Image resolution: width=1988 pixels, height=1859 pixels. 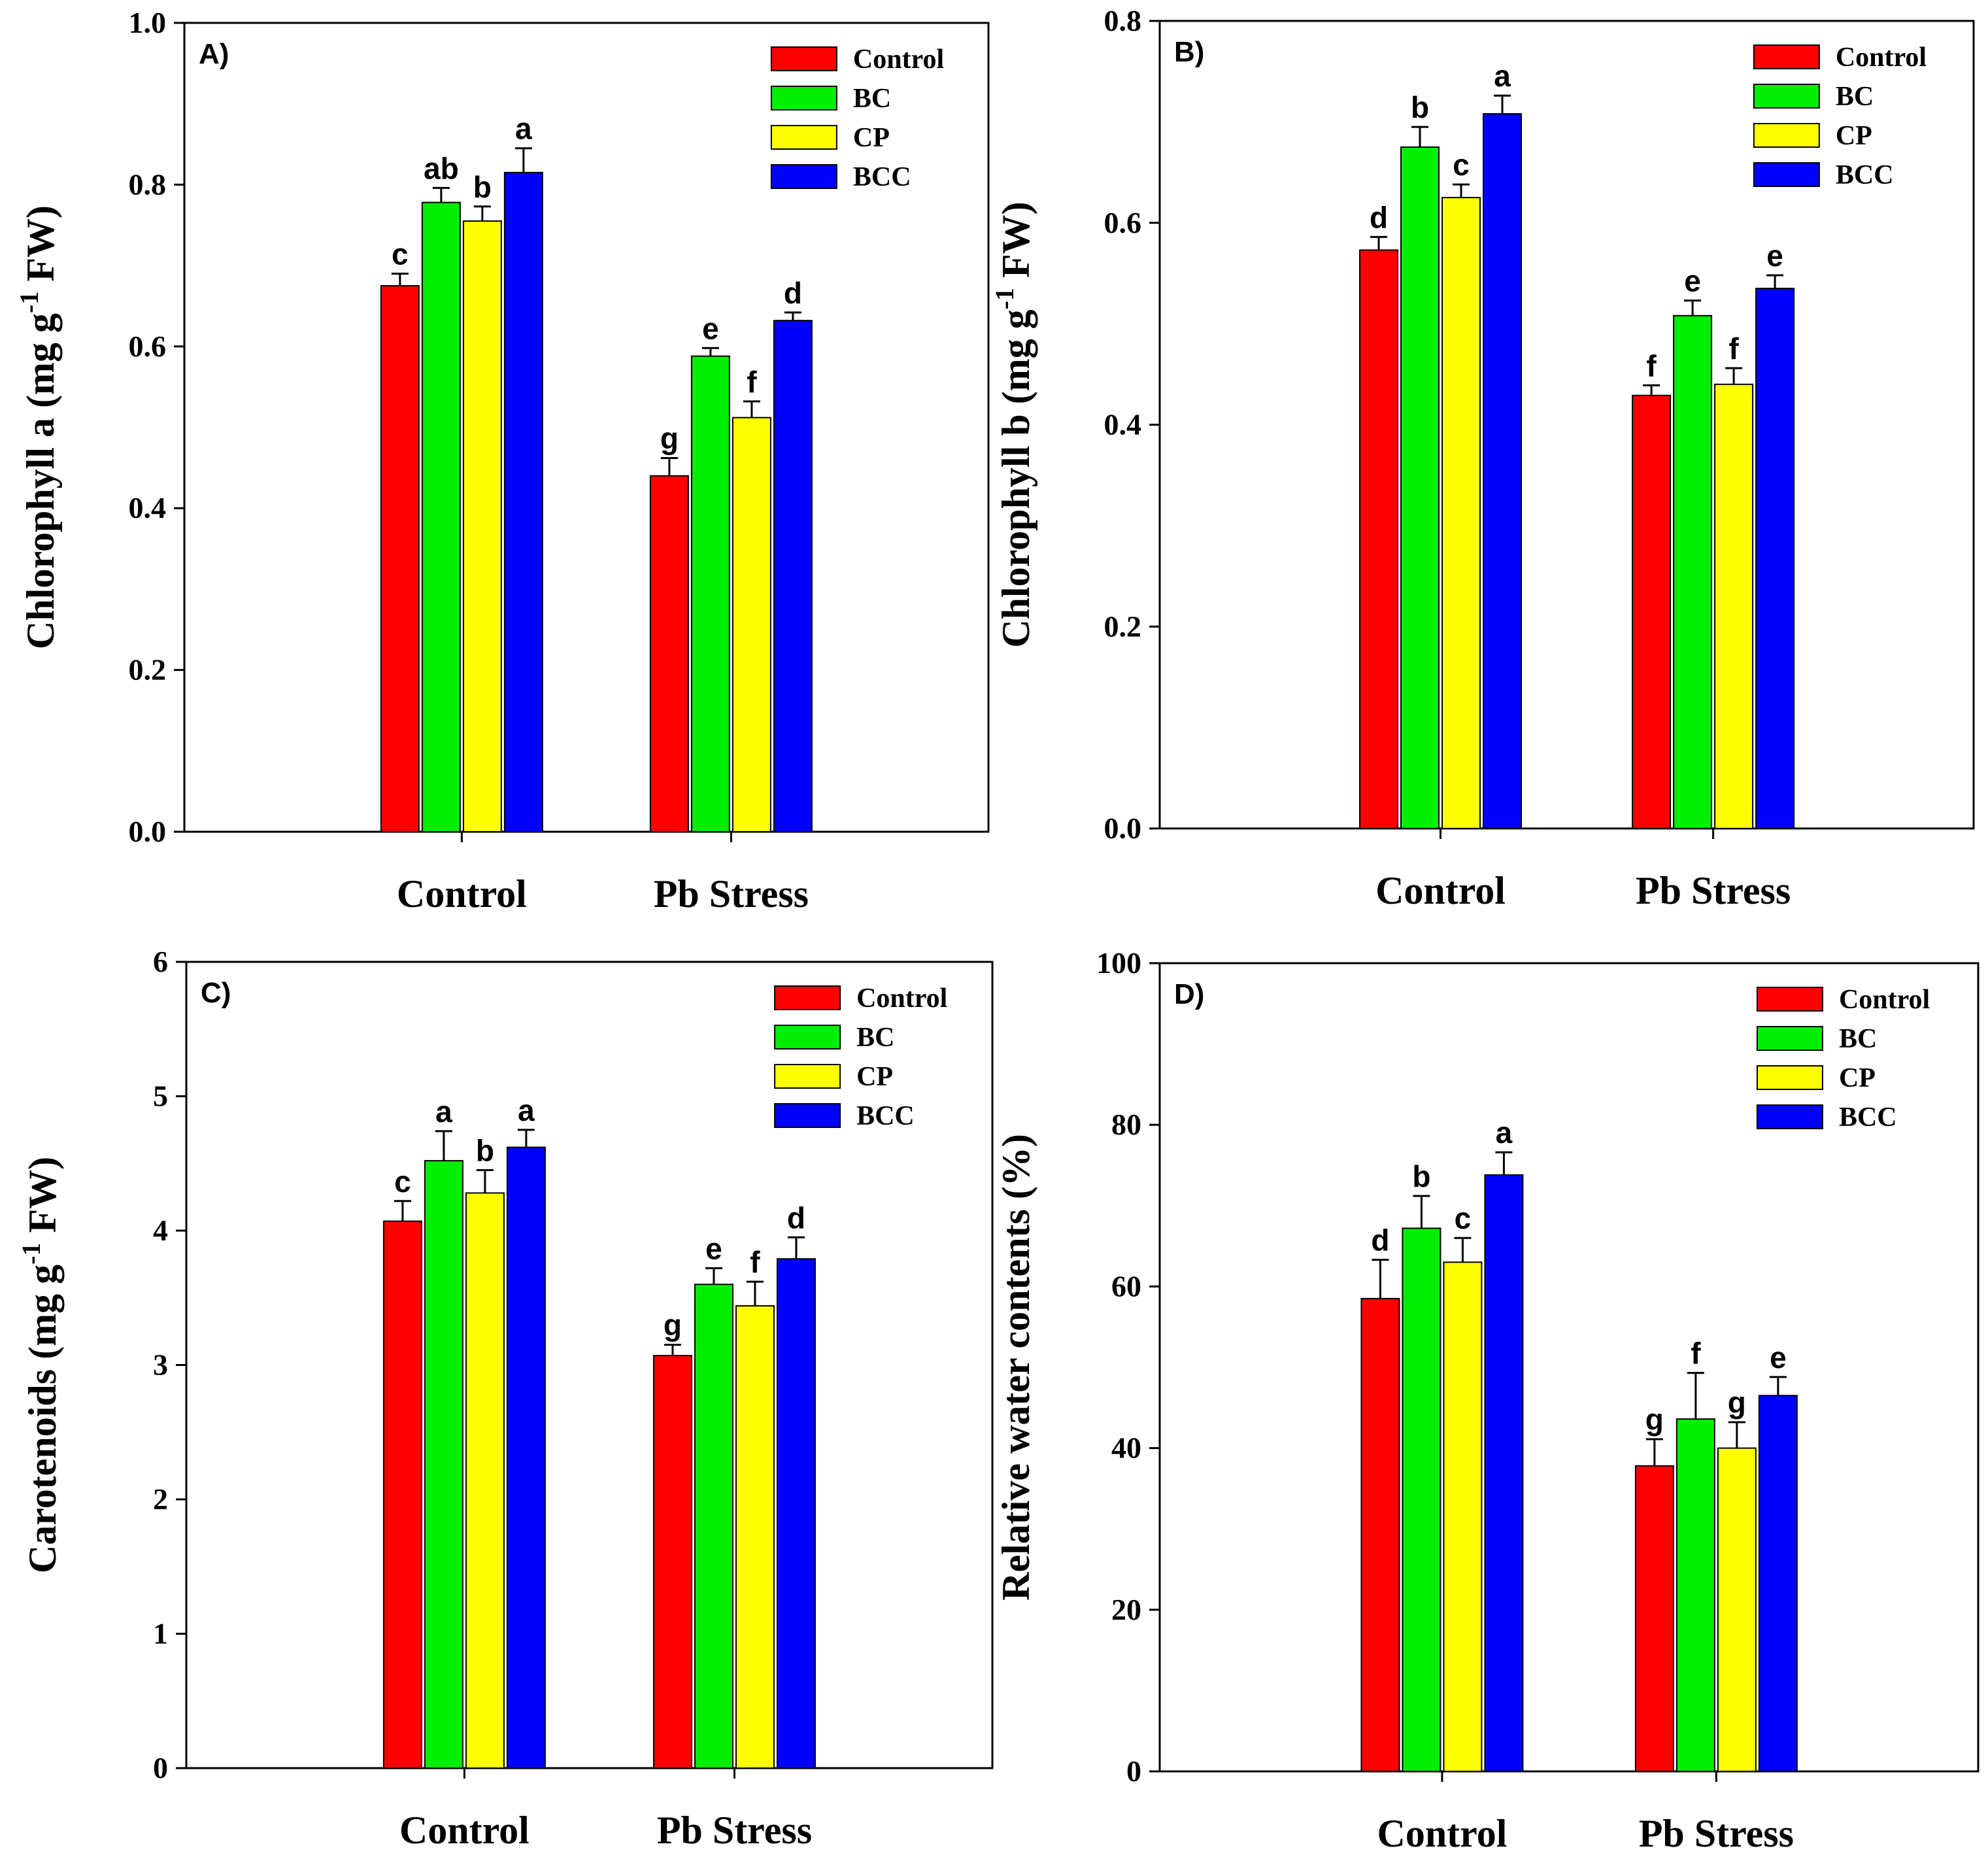 What do you see at coordinates (1123, 21) in the screenshot?
I see `y-tick-label: 0.8` at bounding box center [1123, 21].